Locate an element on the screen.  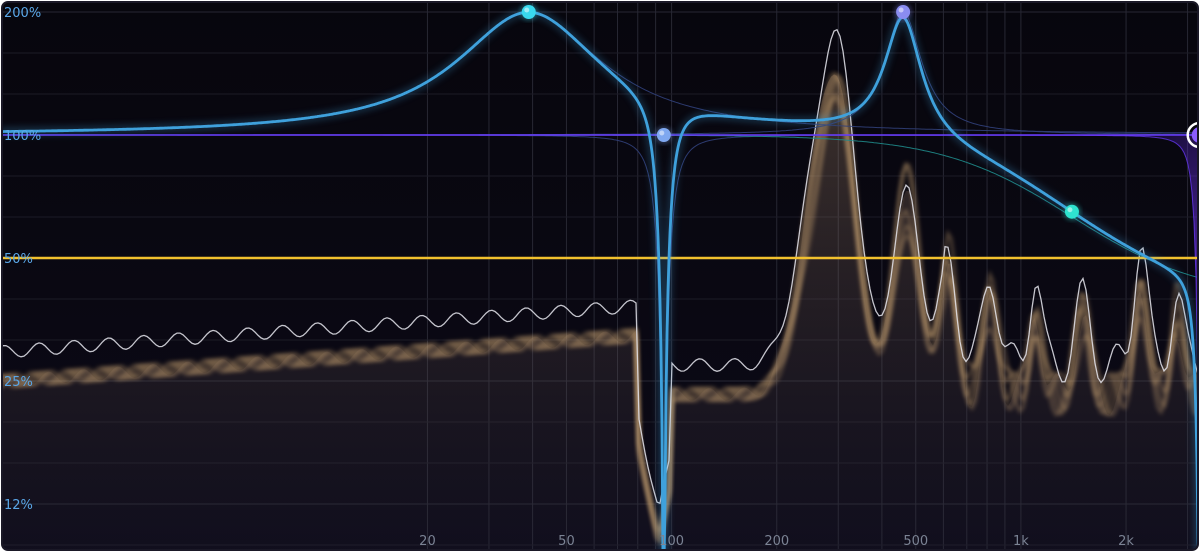
y-axis-label: 100% is located at coordinates (22, 136).